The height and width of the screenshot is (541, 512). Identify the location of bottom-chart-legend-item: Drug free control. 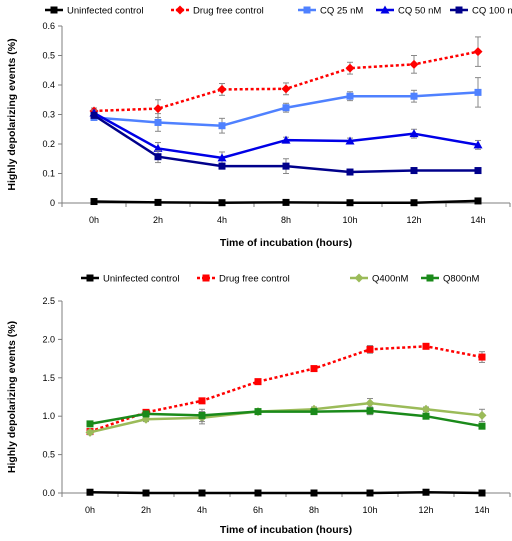
(243, 279).